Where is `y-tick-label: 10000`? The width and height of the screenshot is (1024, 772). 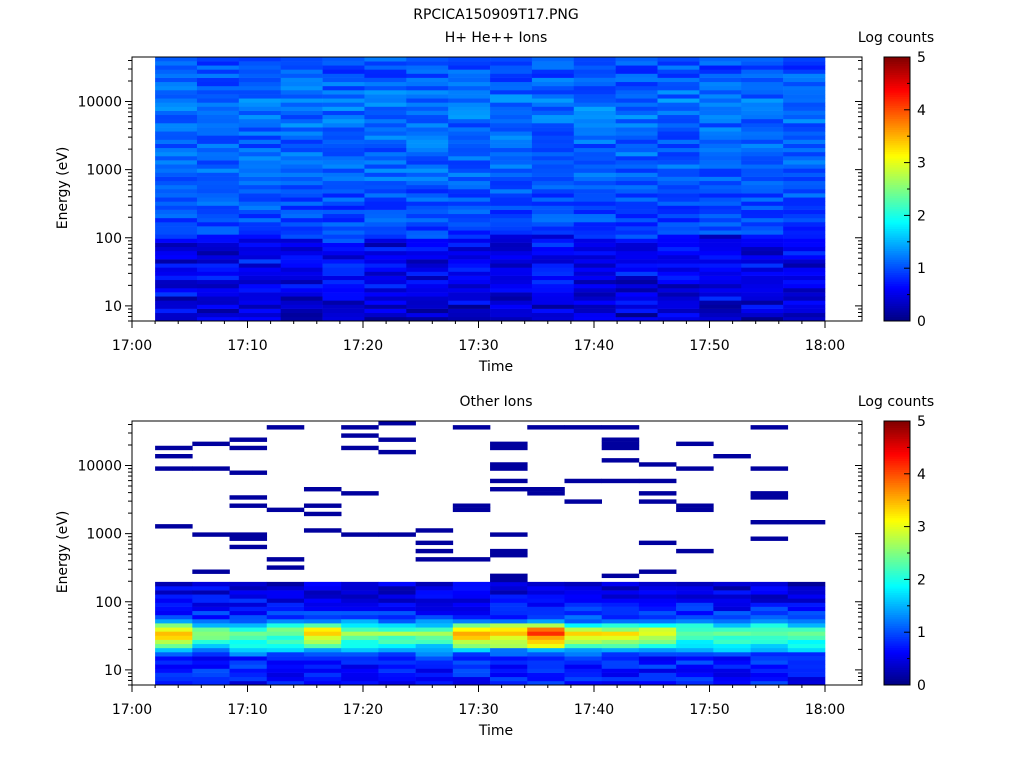 y-tick-label: 10000 is located at coordinates (99, 103).